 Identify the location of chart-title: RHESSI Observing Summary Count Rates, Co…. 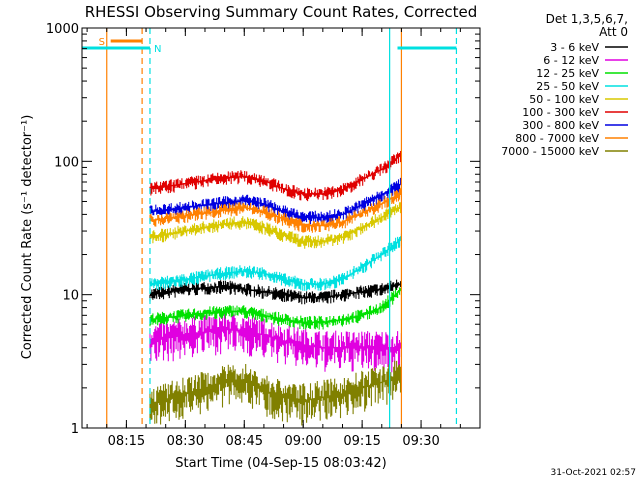
(281, 12).